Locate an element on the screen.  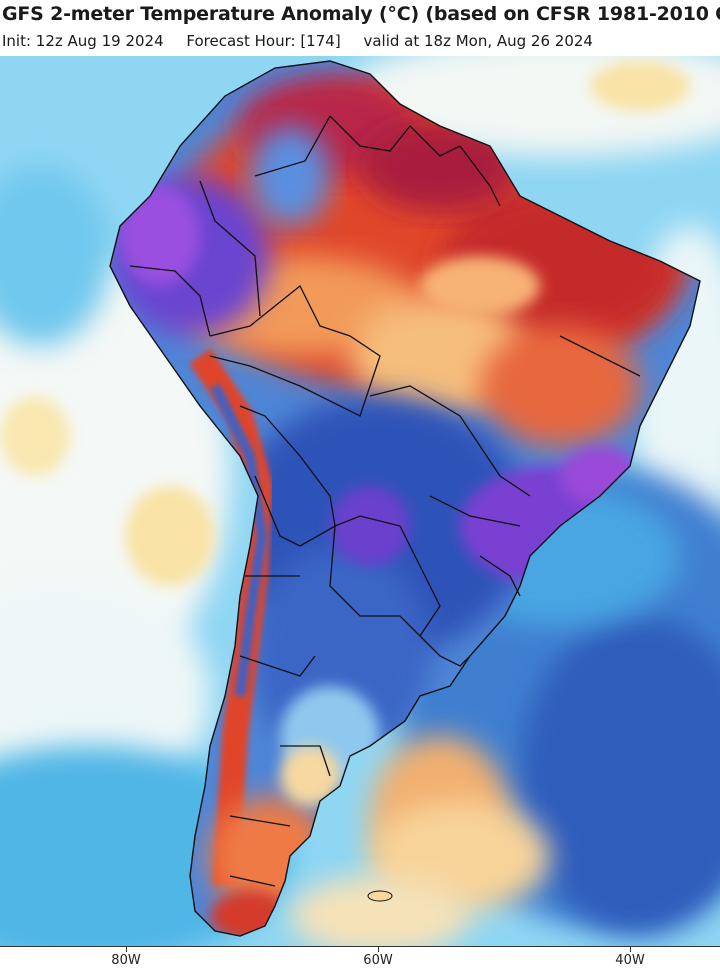
tick-mark-80w is located at coordinates (126, 949).